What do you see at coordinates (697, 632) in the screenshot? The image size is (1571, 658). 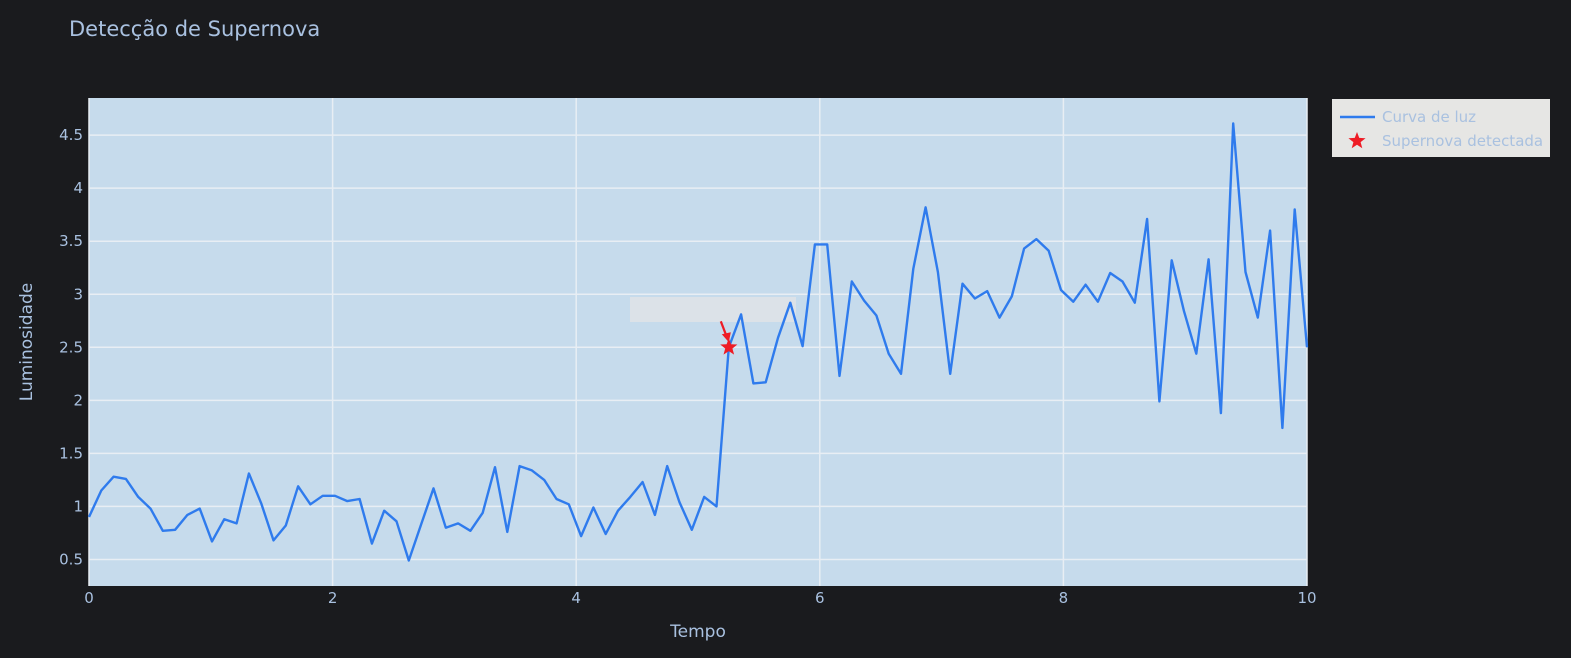 I see `x-axis-label: Tempo` at bounding box center [697, 632].